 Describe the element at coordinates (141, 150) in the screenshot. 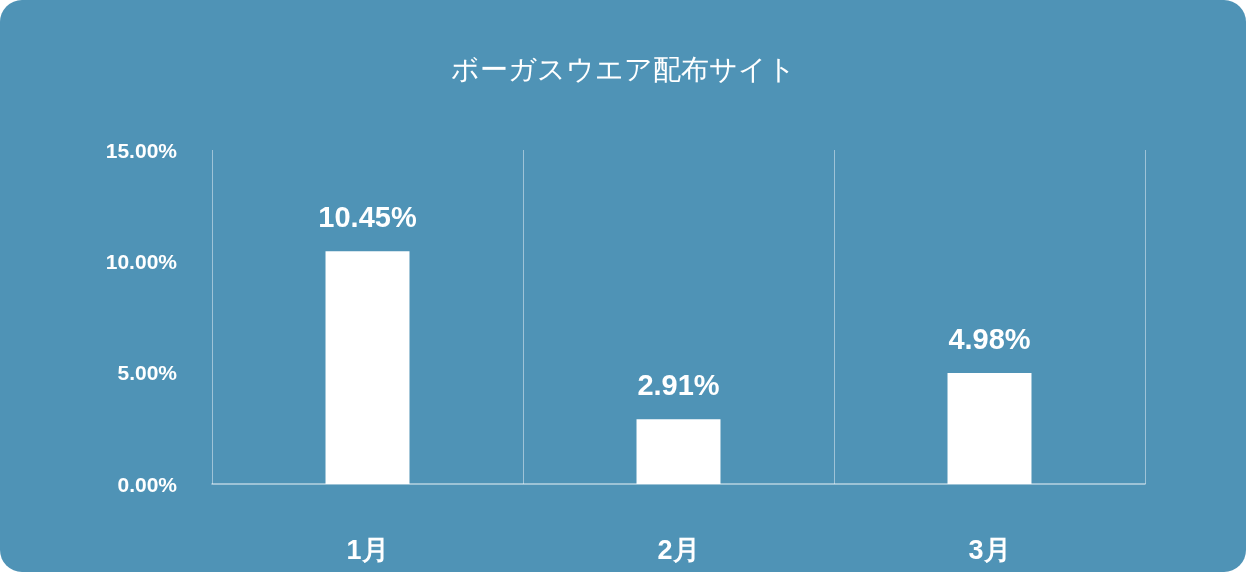

I see `y-tick-label: 15.00%` at that location.